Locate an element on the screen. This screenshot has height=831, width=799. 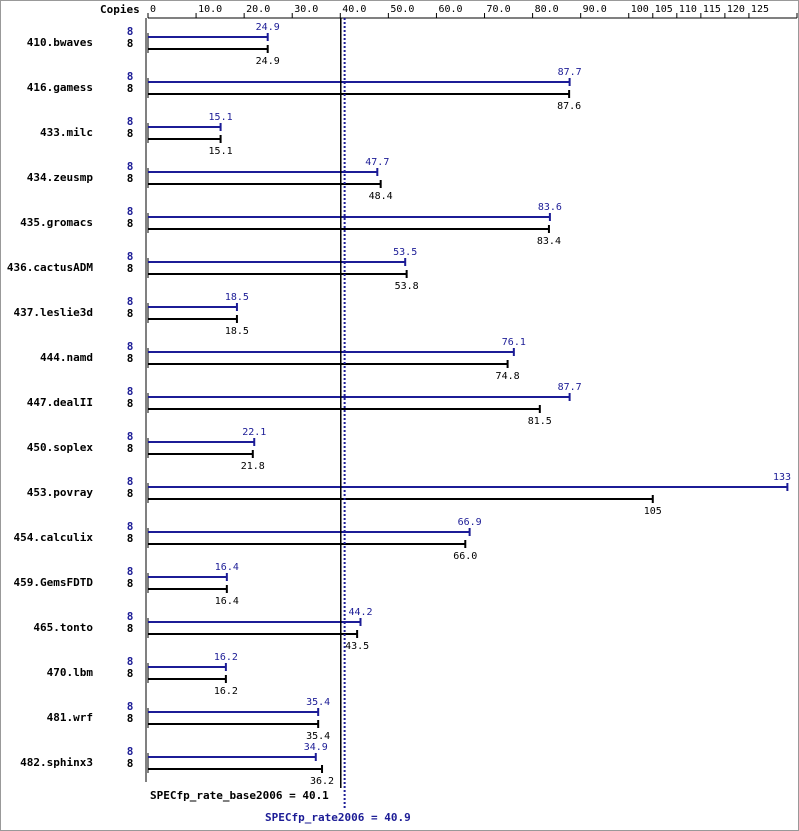
x-tick-label: 125 is located at coordinates (760, 9).